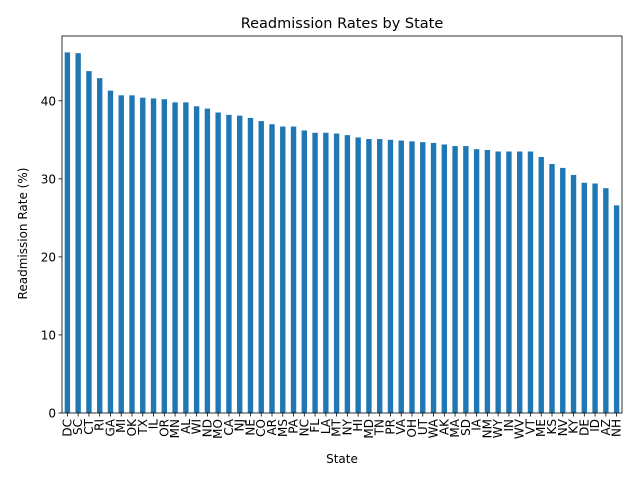  Describe the element at coordinates (48, 101) in the screenshot. I see `y-tick-label: 40` at that location.